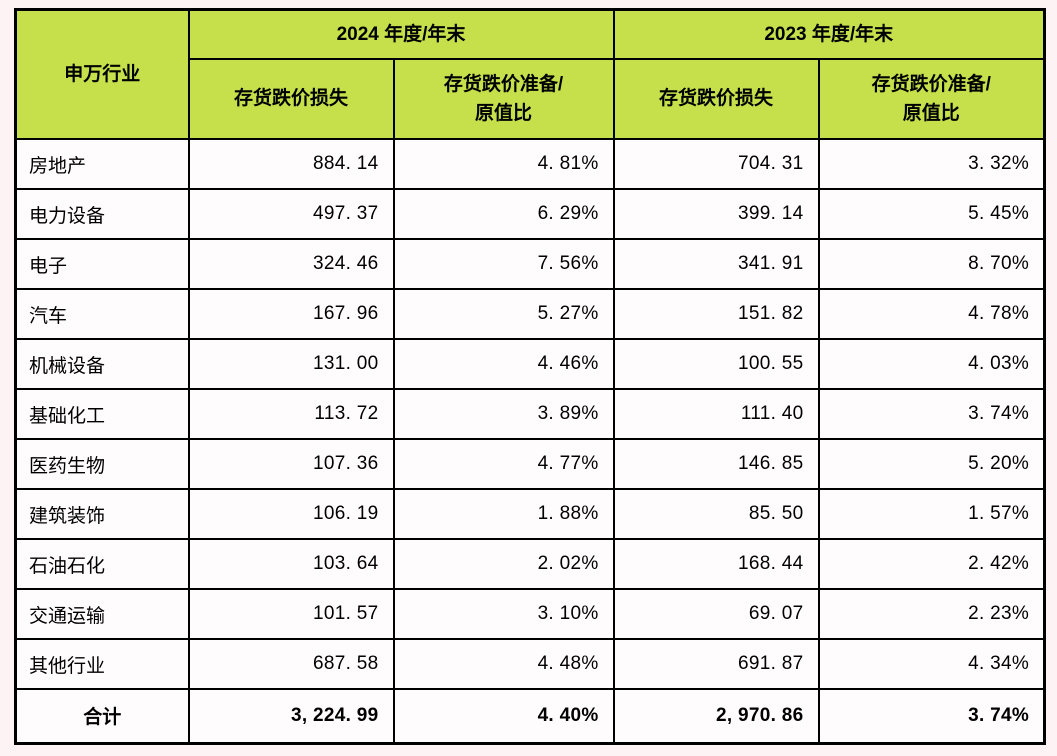 Image resolution: width=1057 pixels, height=756 pixels. Describe the element at coordinates (931, 414) in the screenshot. I see `ratio-2023-cell: 3. 74%` at that location.